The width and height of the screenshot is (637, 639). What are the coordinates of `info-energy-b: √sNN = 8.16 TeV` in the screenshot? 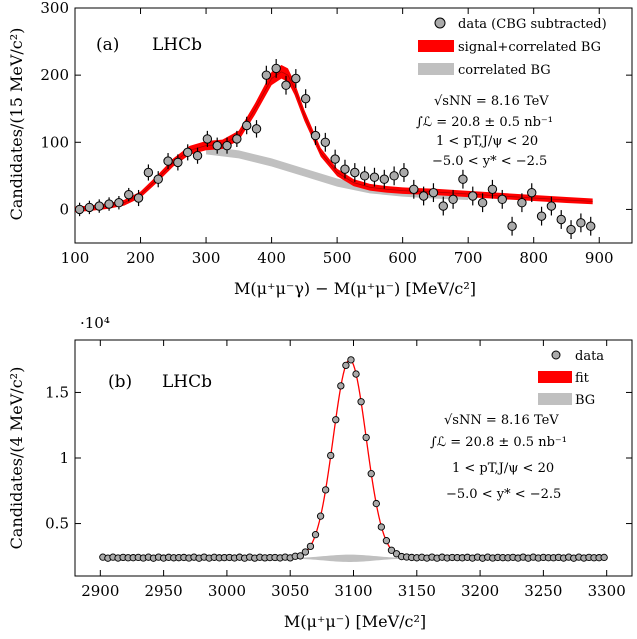 It's located at (501, 420).